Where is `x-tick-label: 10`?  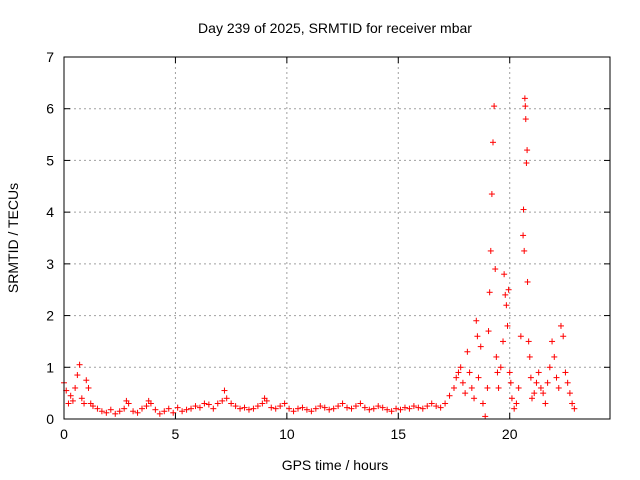
x-tick-label: 10 is located at coordinates (287, 434).